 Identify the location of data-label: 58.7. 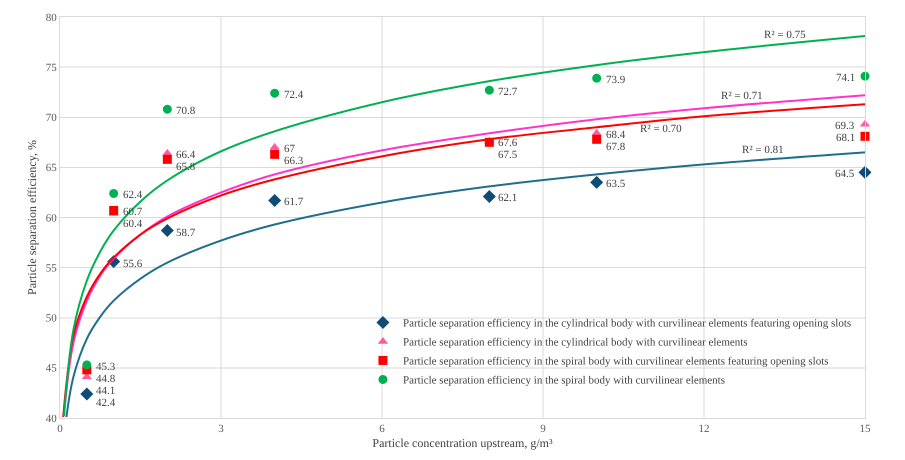
(186, 233).